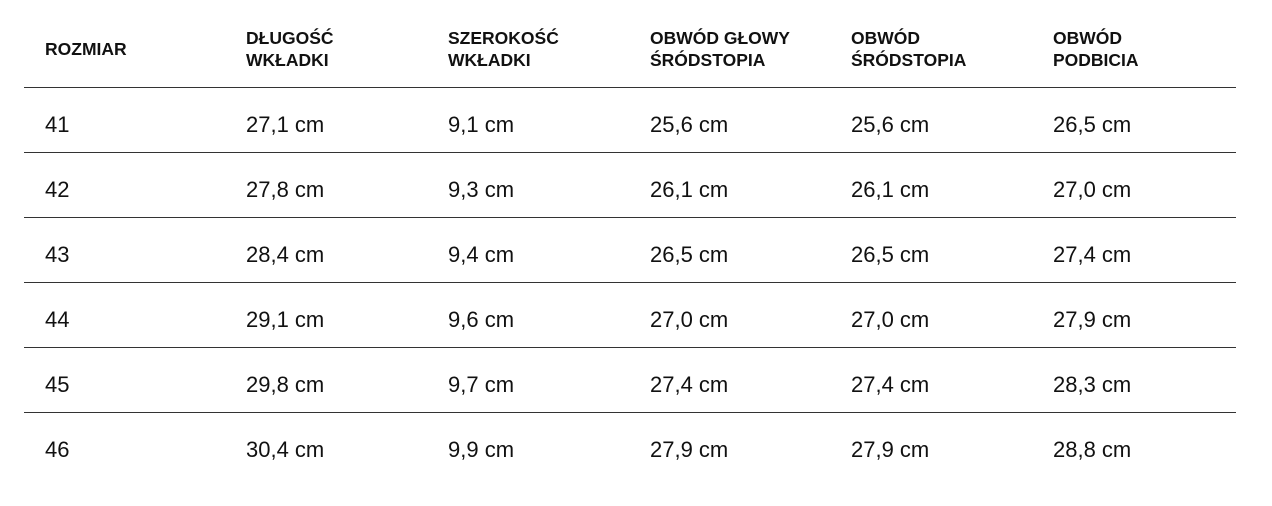 This screenshot has height=506, width=1272. What do you see at coordinates (285, 124) in the screenshot?
I see `table-cell: 27,1 cm` at bounding box center [285, 124].